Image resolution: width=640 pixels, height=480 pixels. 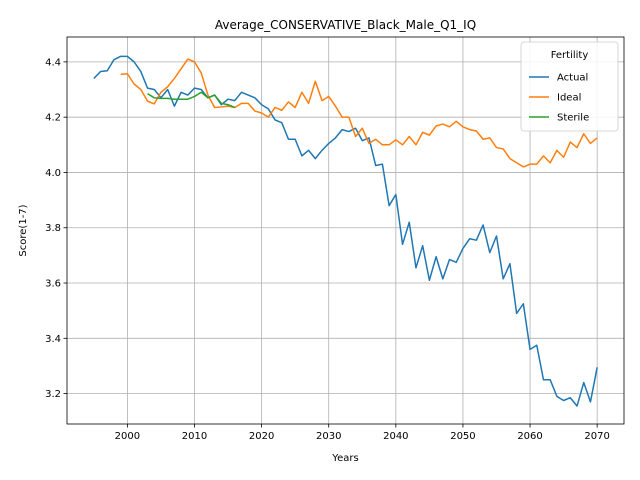 I want to click on x-tick-label: 2000, so click(x=127, y=436).